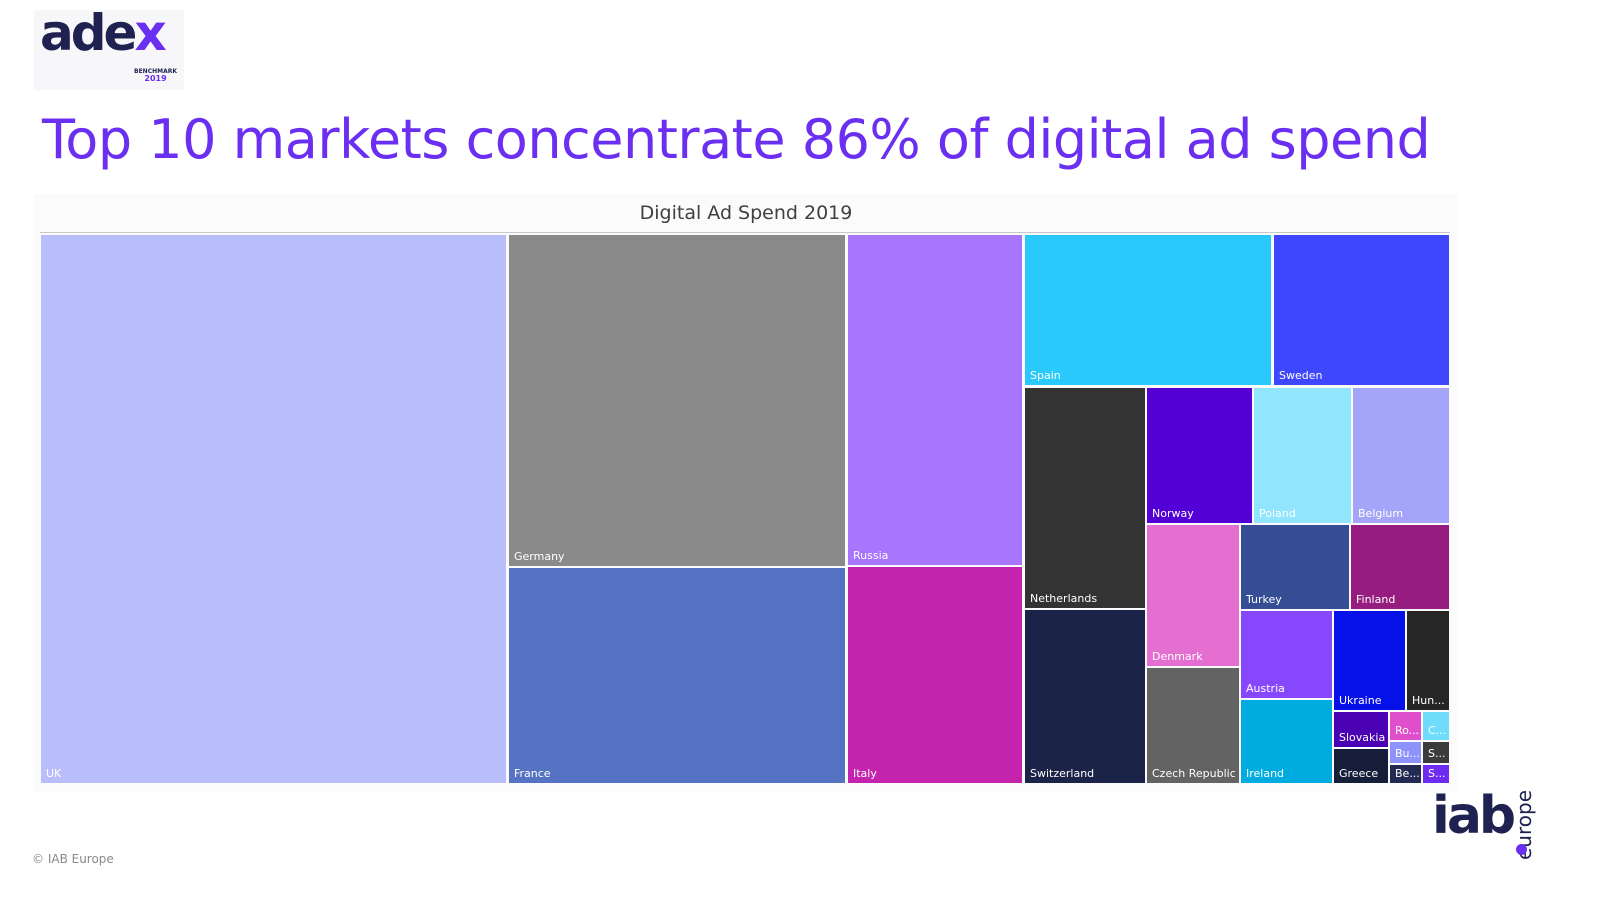 Image resolution: width=1600 pixels, height=900 pixels. I want to click on treemap-rect-poland, so click(1302, 455).